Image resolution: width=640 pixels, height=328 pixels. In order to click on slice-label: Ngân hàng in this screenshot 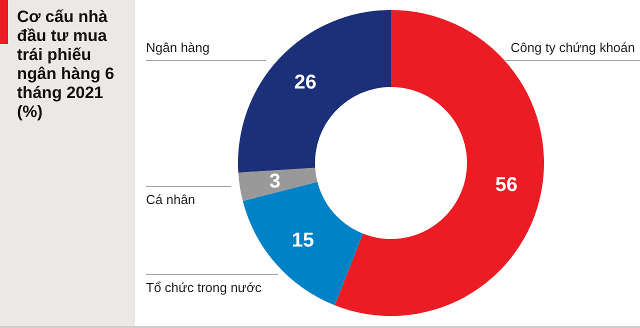, I will do `click(206, 50)`.